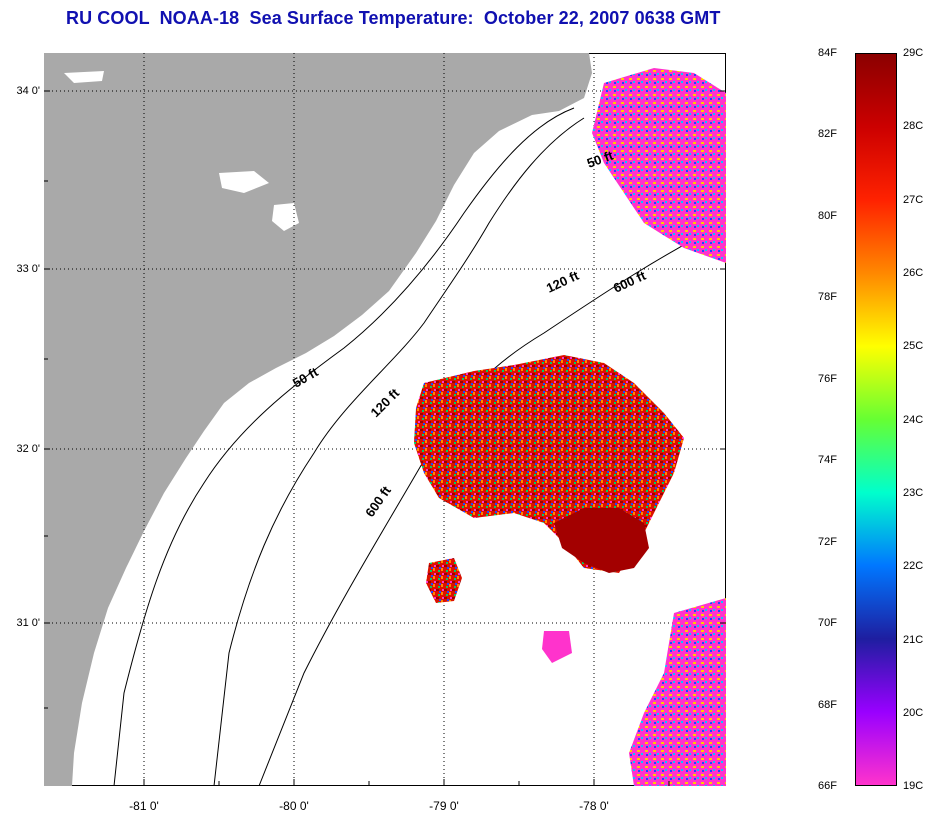  I want to click on colorbar-f-label: 76F, so click(827, 379).